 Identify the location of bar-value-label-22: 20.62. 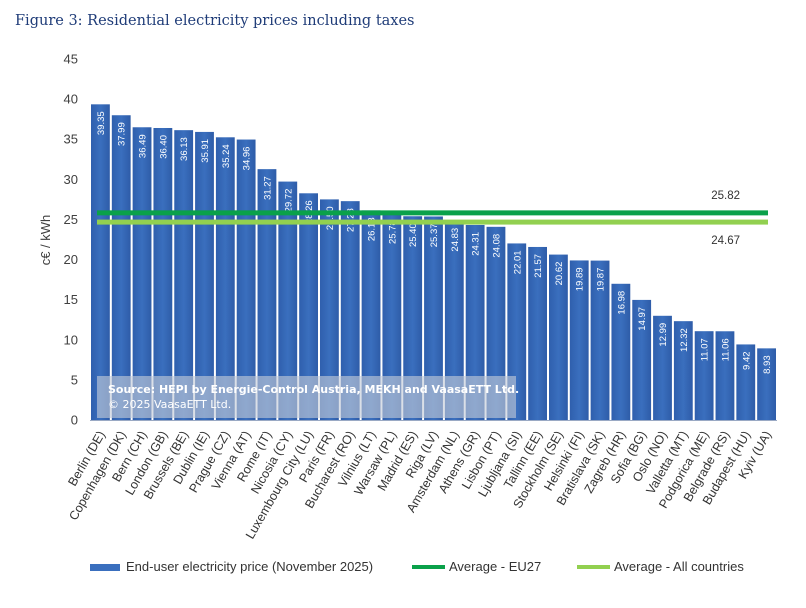
(559, 274).